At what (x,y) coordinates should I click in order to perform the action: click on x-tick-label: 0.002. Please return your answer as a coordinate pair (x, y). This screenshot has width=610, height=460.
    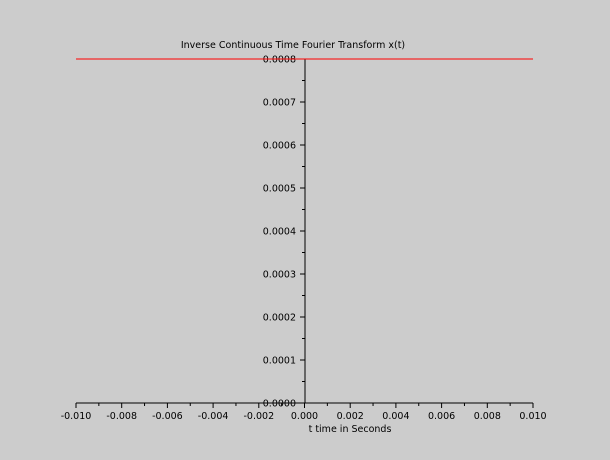
    Looking at the image, I should click on (350, 416).